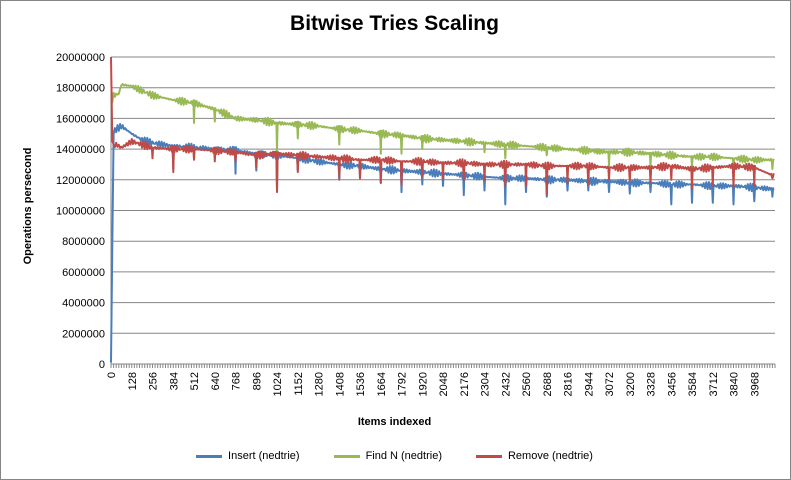 The width and height of the screenshot is (791, 480). Describe the element at coordinates (340, 384) in the screenshot. I see `x-tick-label: 1408` at that location.